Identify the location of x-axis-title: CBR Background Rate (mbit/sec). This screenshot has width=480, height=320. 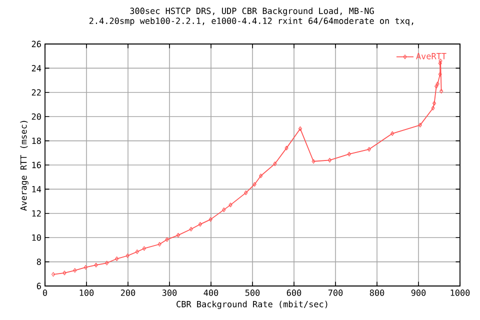
(252, 305).